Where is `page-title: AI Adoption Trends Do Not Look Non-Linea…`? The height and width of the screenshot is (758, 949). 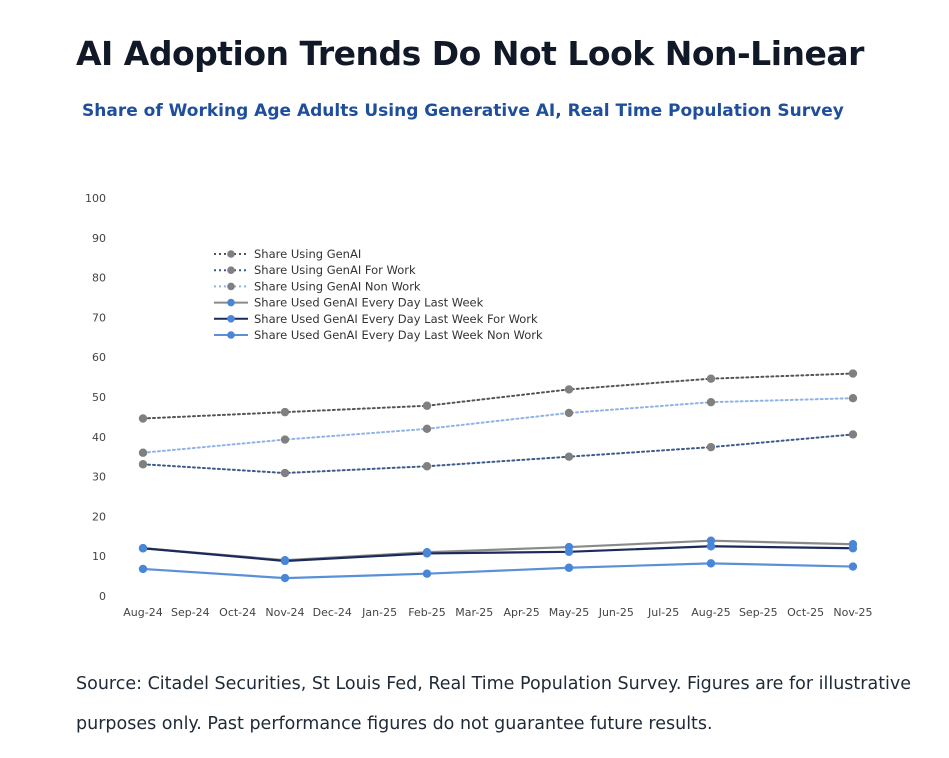 page-title: AI Adoption Trends Do Not Look Non-Linea… is located at coordinates (470, 53).